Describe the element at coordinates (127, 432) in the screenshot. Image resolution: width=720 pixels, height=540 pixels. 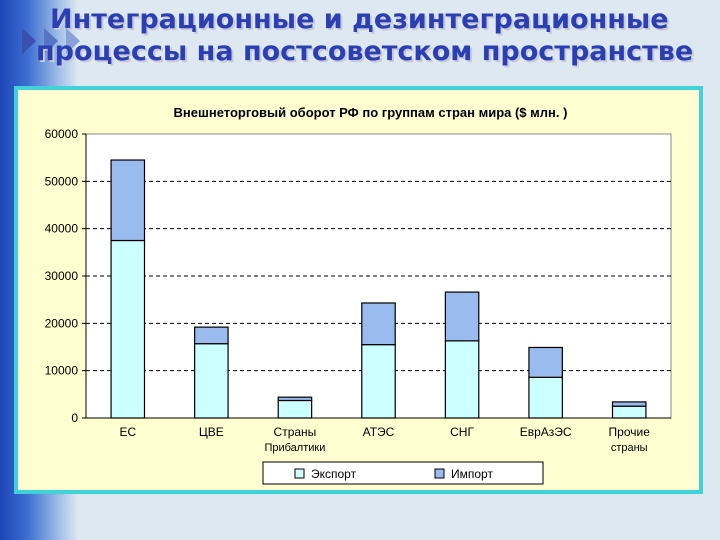
I see `x-tick-label: ЕС` at that location.